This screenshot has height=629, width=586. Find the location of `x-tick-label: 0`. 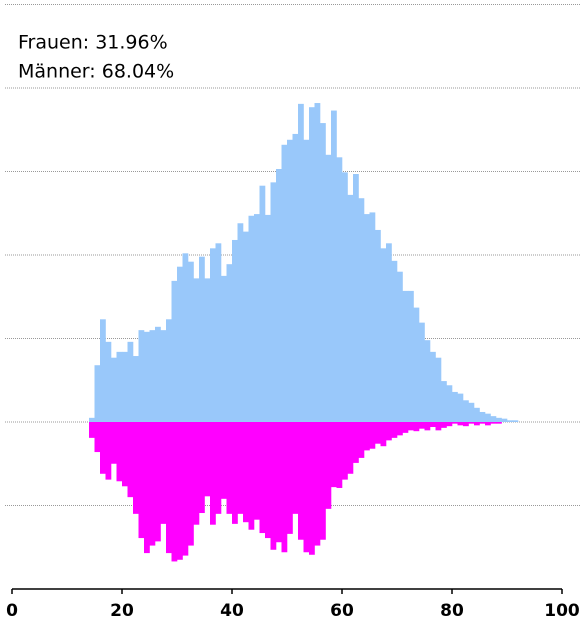

x-tick-label: 0 is located at coordinates (12, 611).